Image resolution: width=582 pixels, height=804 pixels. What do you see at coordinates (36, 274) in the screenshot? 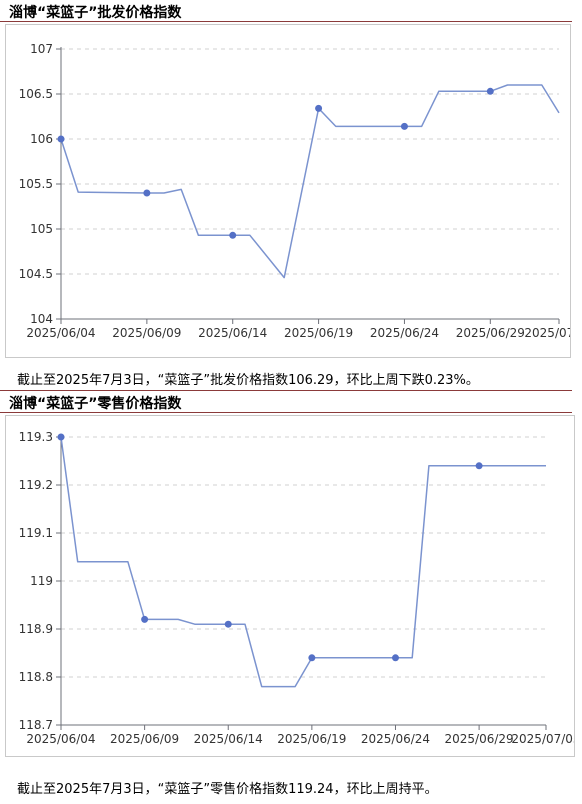
I see `y-tick-label: 104.5` at bounding box center [36, 274].